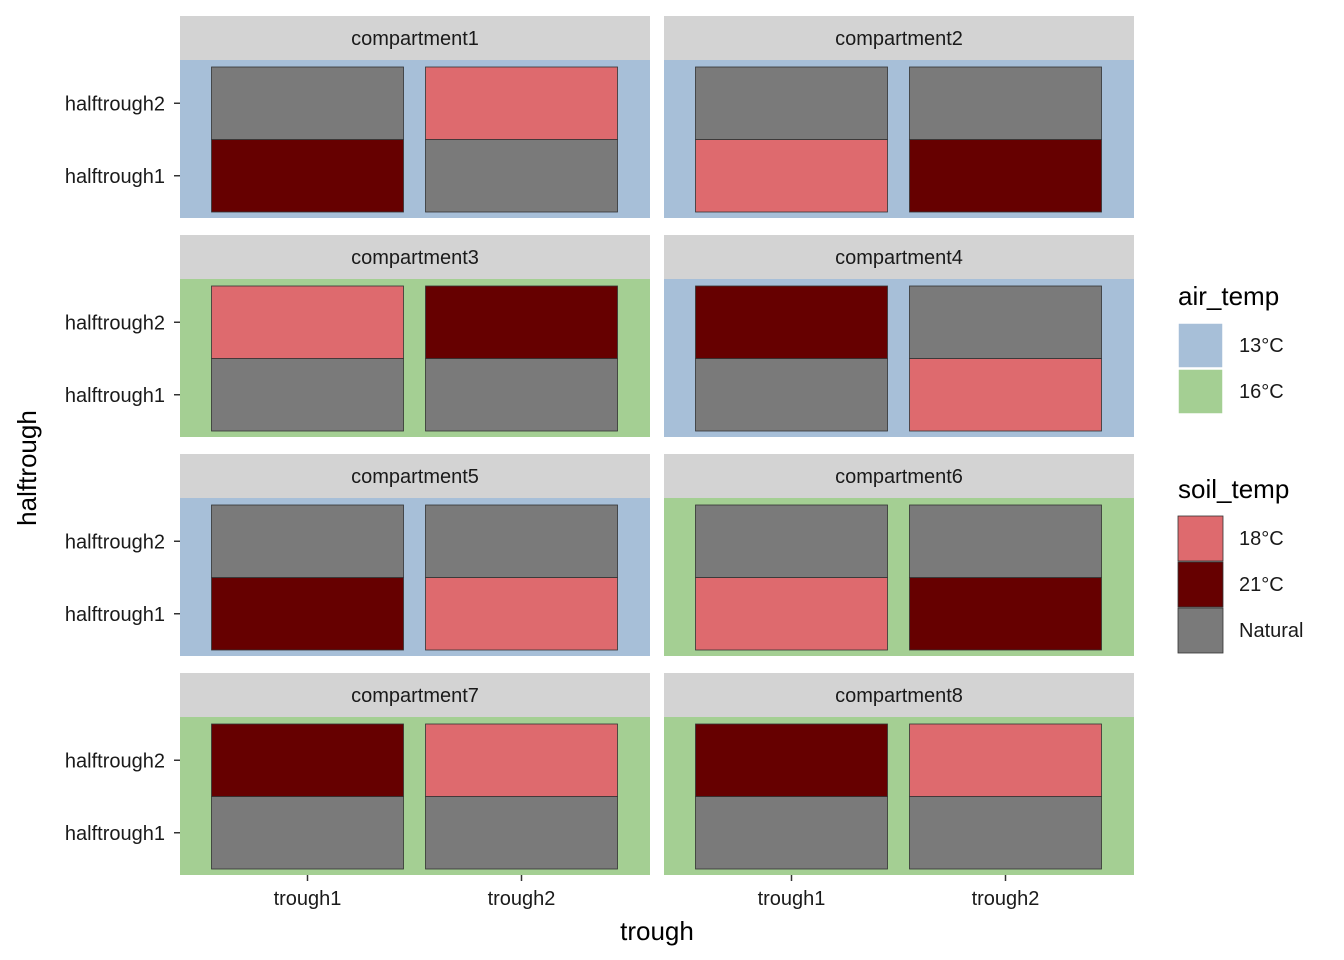 The width and height of the screenshot is (1344, 960). I want to click on facet-compartment5: compartment5, so click(415, 555).